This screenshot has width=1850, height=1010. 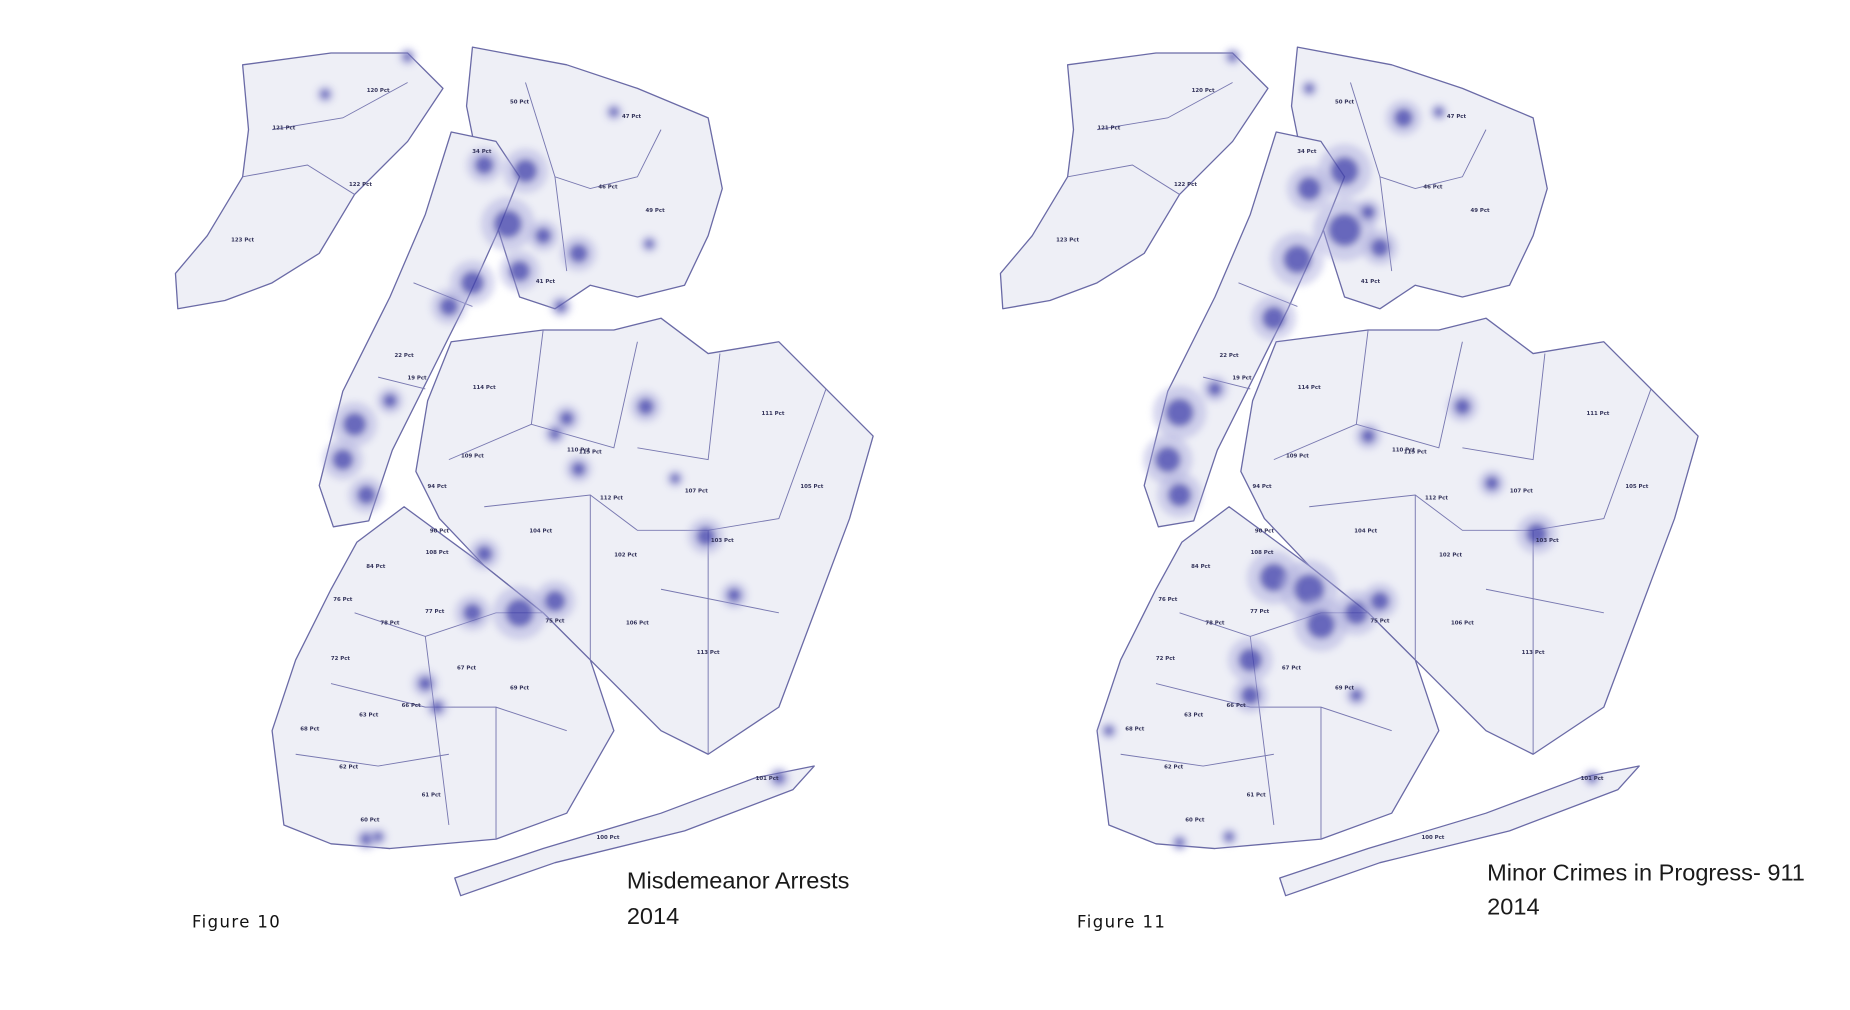 What do you see at coordinates (432, 796) in the screenshot?
I see `precinct-label: 61 Pct` at bounding box center [432, 796].